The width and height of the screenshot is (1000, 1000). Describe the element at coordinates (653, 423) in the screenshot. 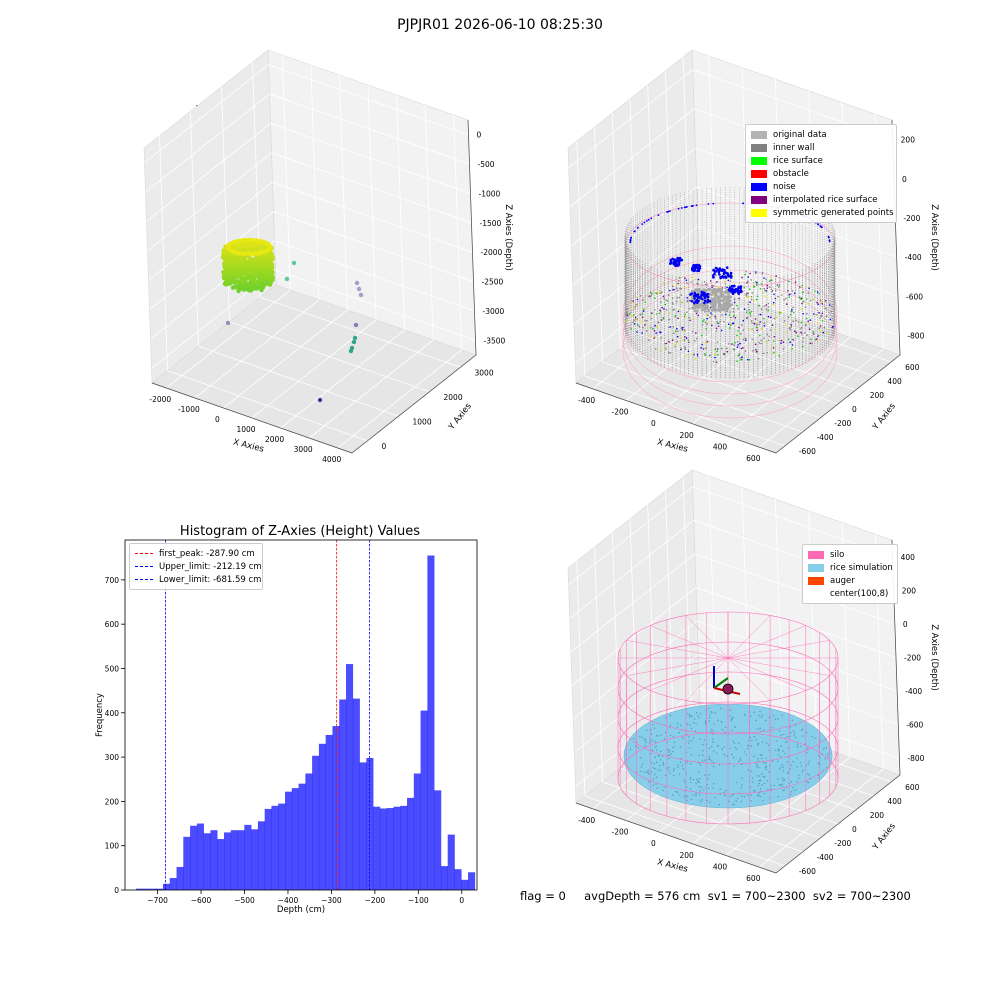

I see `x-tick-label: 0` at that location.